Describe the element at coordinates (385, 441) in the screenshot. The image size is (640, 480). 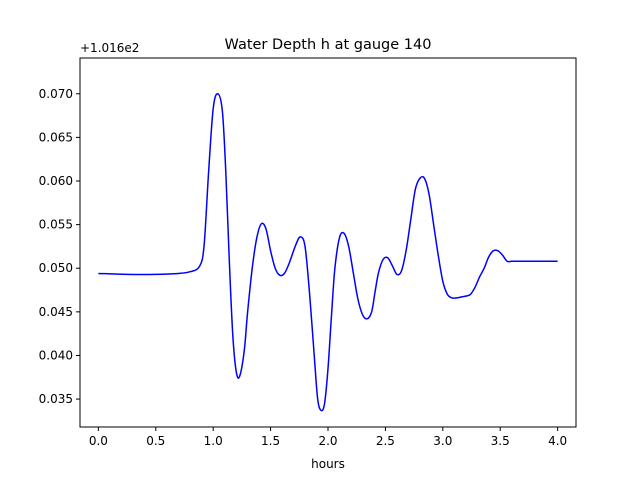
I see `x-tick-label: 2.5` at that location.